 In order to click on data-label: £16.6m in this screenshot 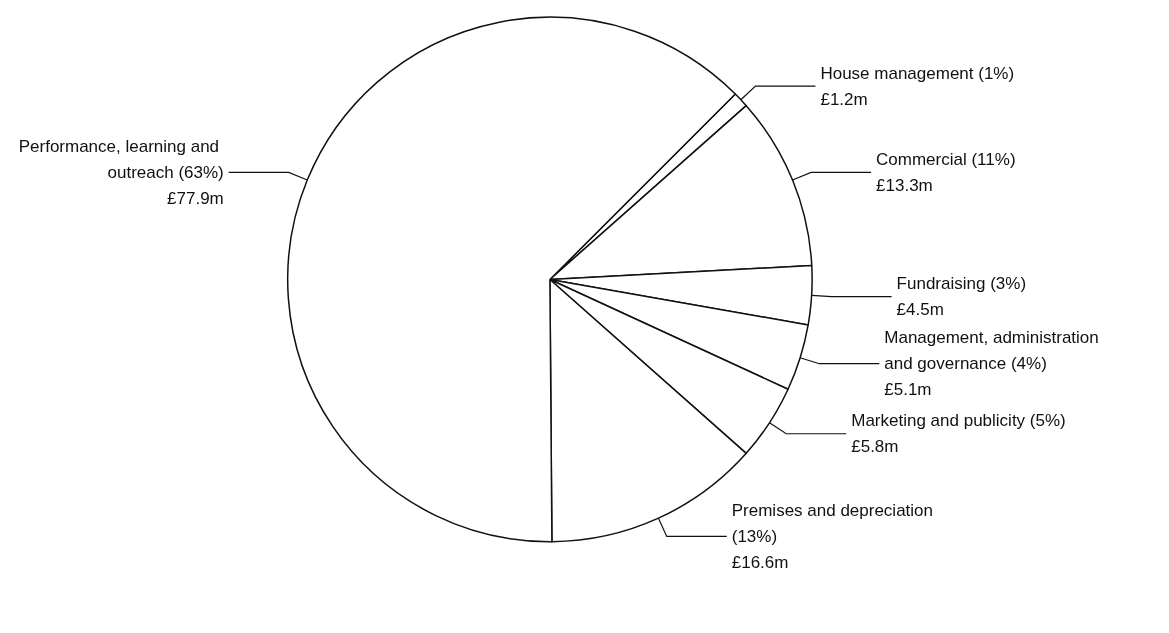, I will do `click(760, 562)`.